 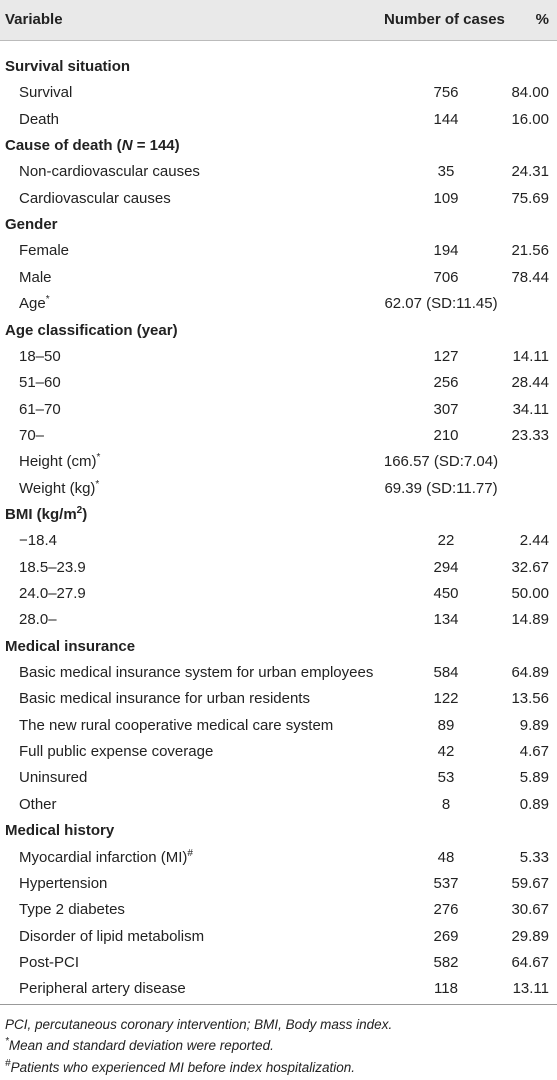 What do you see at coordinates (446, 725) in the screenshot?
I see `case-count: 89` at bounding box center [446, 725].